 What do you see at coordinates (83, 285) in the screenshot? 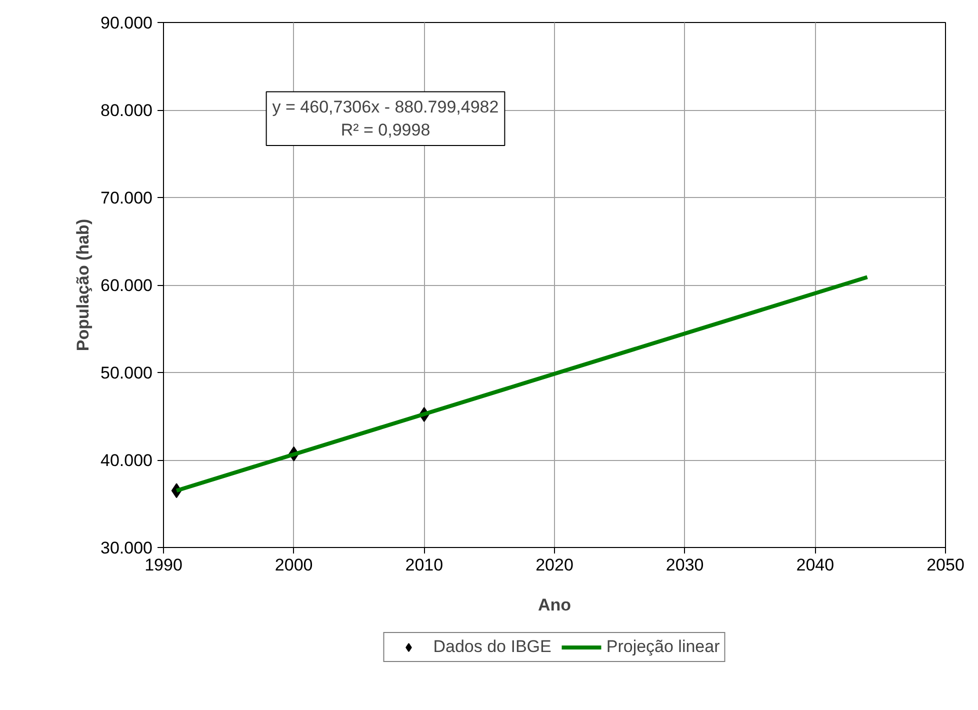
I see `y-axis-title: População (hab)` at bounding box center [83, 285].